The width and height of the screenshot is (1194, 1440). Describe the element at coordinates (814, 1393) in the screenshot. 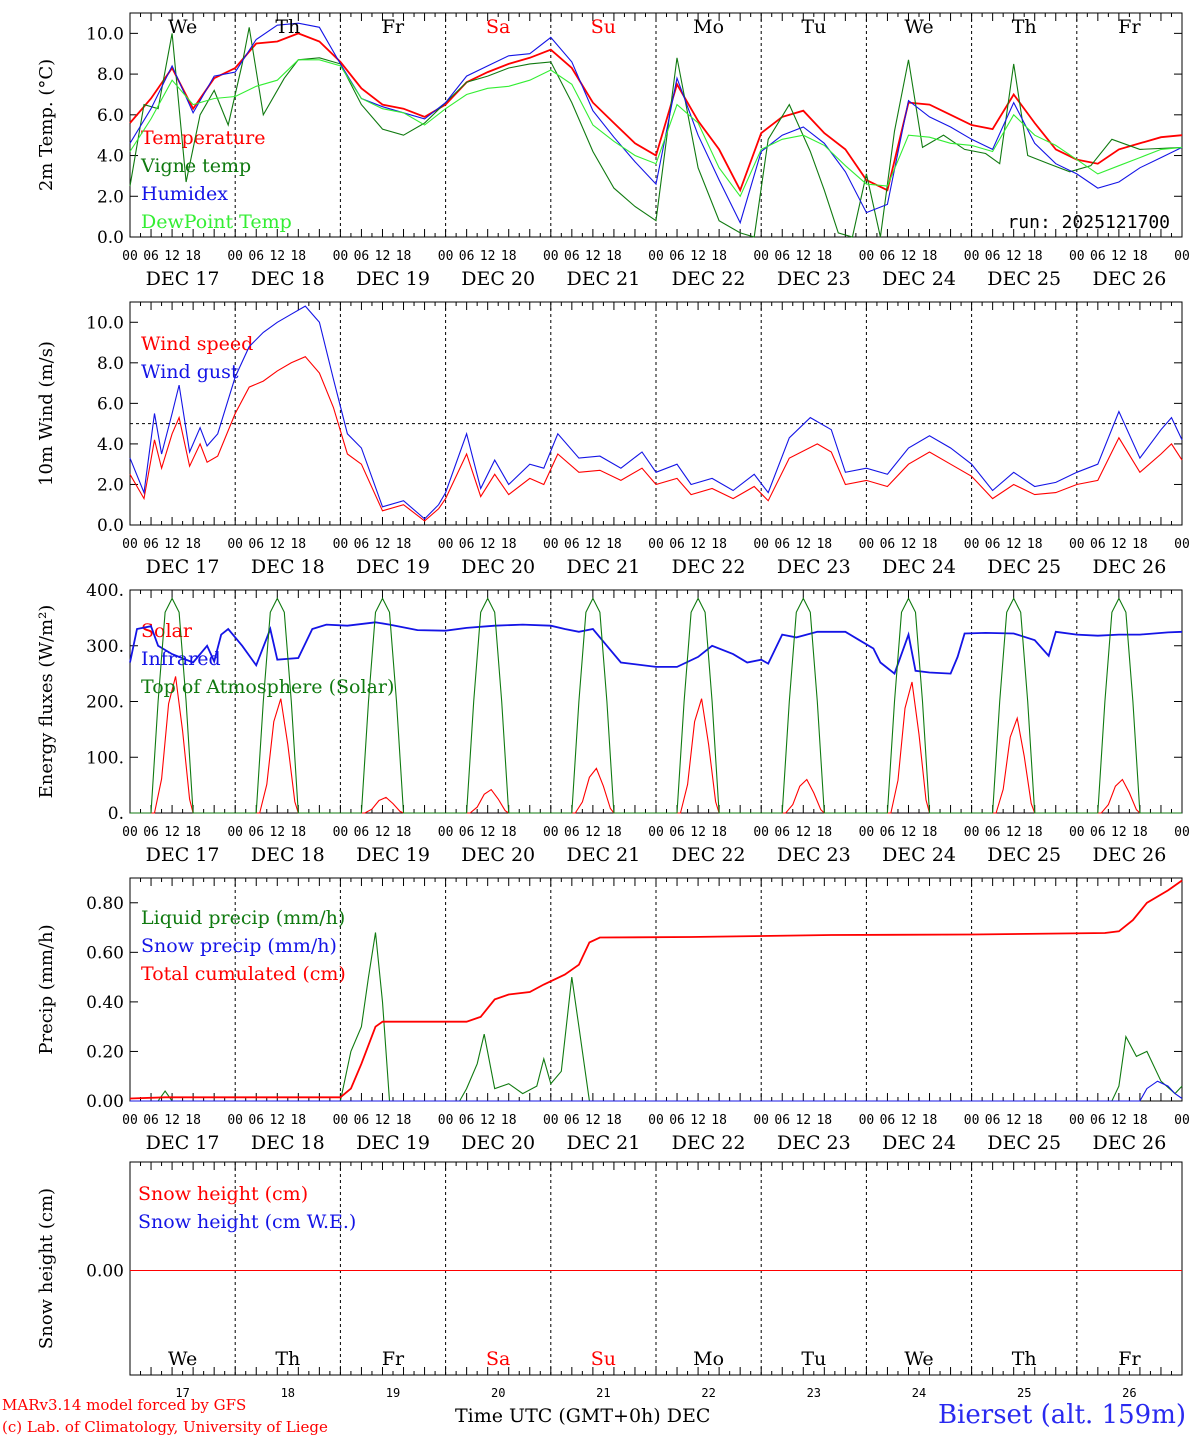

I see `day-number-label: 23` at that location.